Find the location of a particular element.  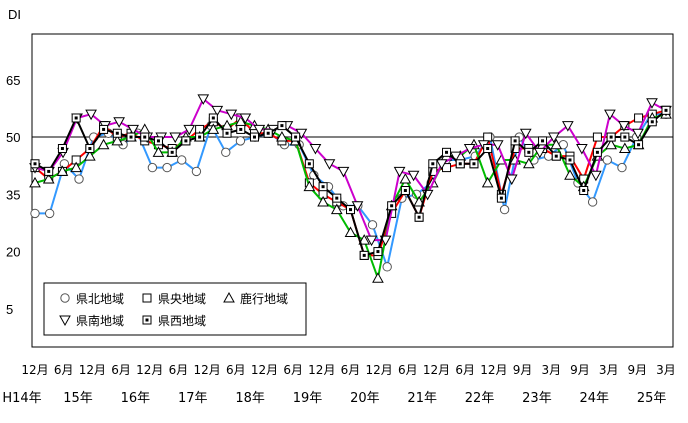

legend-label: 鹿行地域 is located at coordinates (264, 298).